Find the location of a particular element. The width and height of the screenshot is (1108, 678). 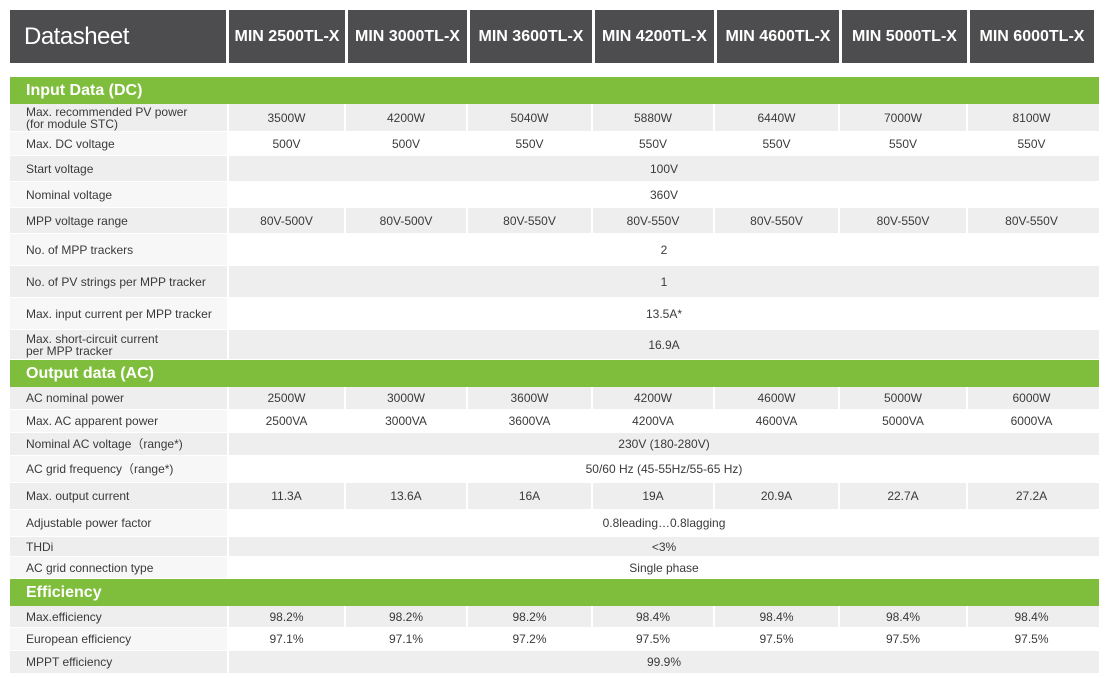

cell-value: 22.7A is located at coordinates (904, 496).